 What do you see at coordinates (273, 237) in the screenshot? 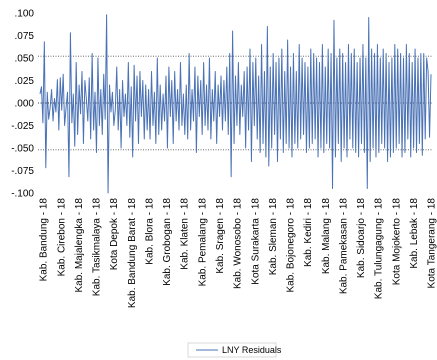
I see `x-tick-label: Kab. Sleman - 18` at bounding box center [273, 237].